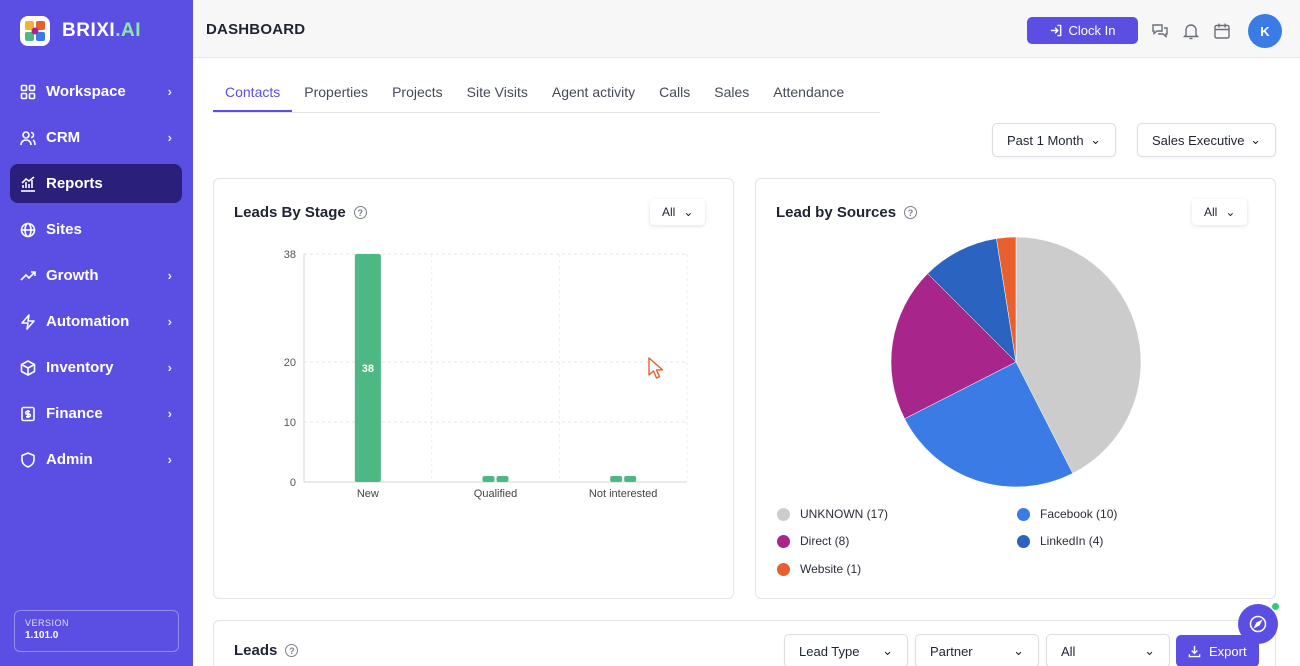  What do you see at coordinates (844, 514) in the screenshot?
I see `legend-label: UNKNOWN (17)` at bounding box center [844, 514].